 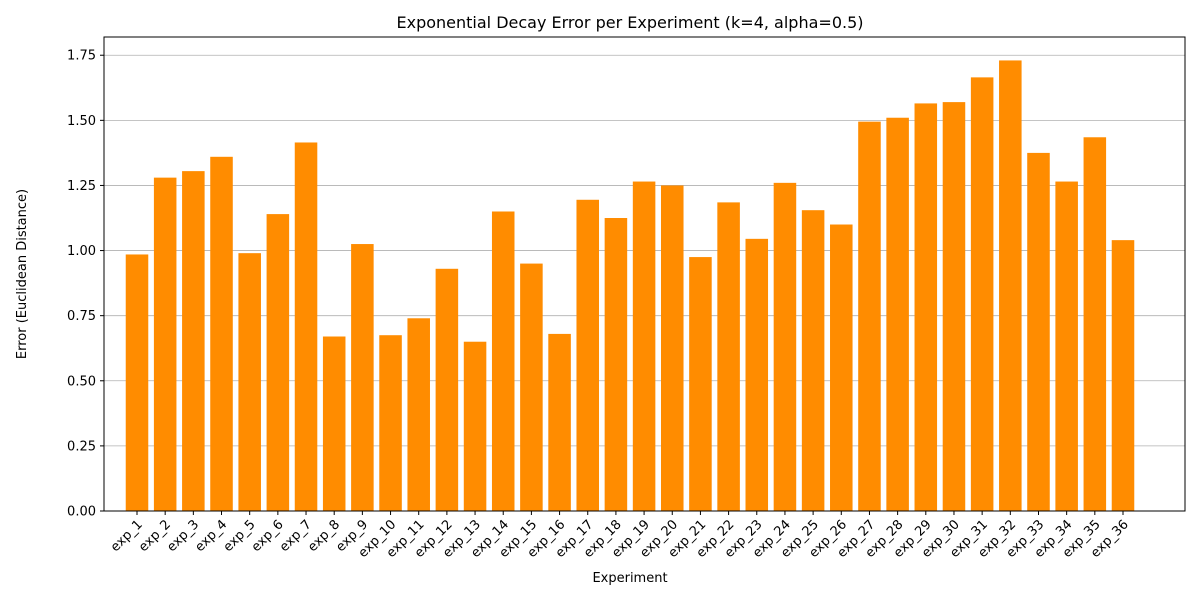 I want to click on y-tick-label: 0.50, so click(x=81, y=381).